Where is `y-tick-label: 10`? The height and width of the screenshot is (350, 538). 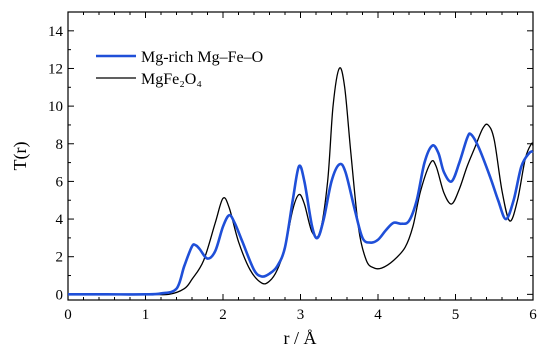
y-tick-label: 10 is located at coordinates (55, 107).